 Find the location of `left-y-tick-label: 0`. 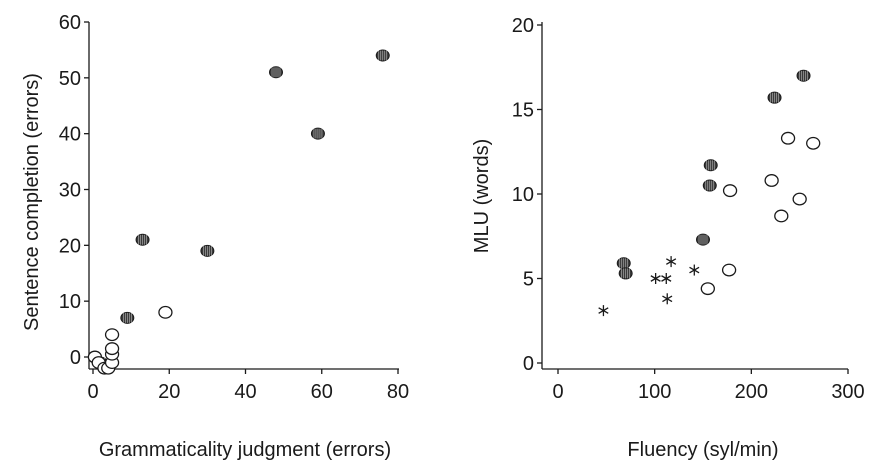

left-y-tick-label: 0 is located at coordinates (75, 358).